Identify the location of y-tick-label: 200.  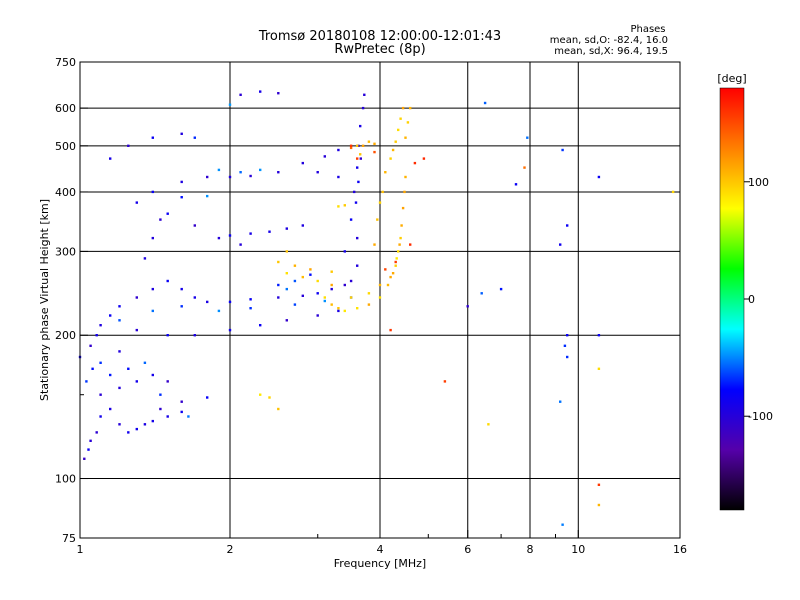
(65, 335).